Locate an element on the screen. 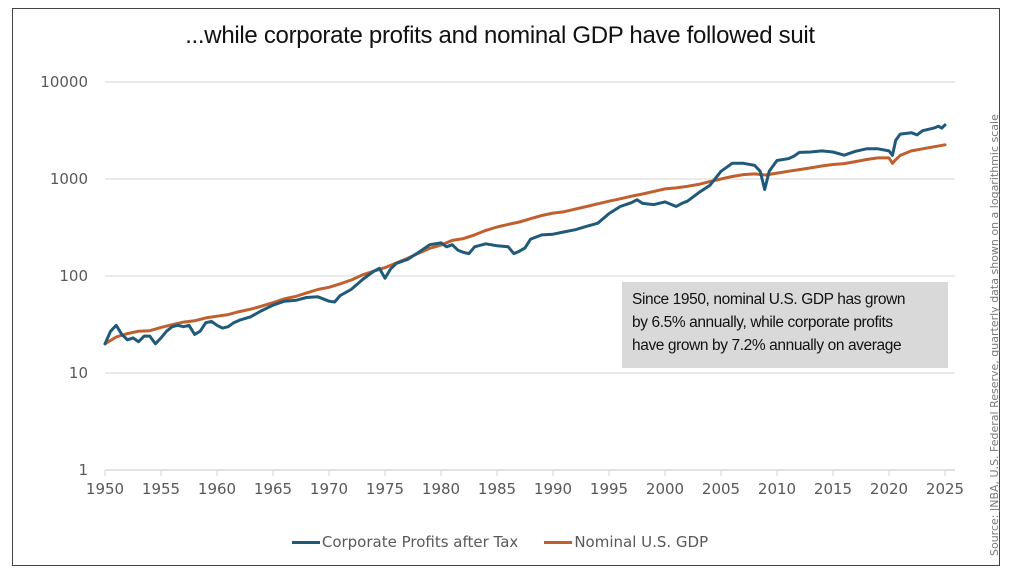  y-axis: 1 10 100 1000 10000 is located at coordinates (64, 276).